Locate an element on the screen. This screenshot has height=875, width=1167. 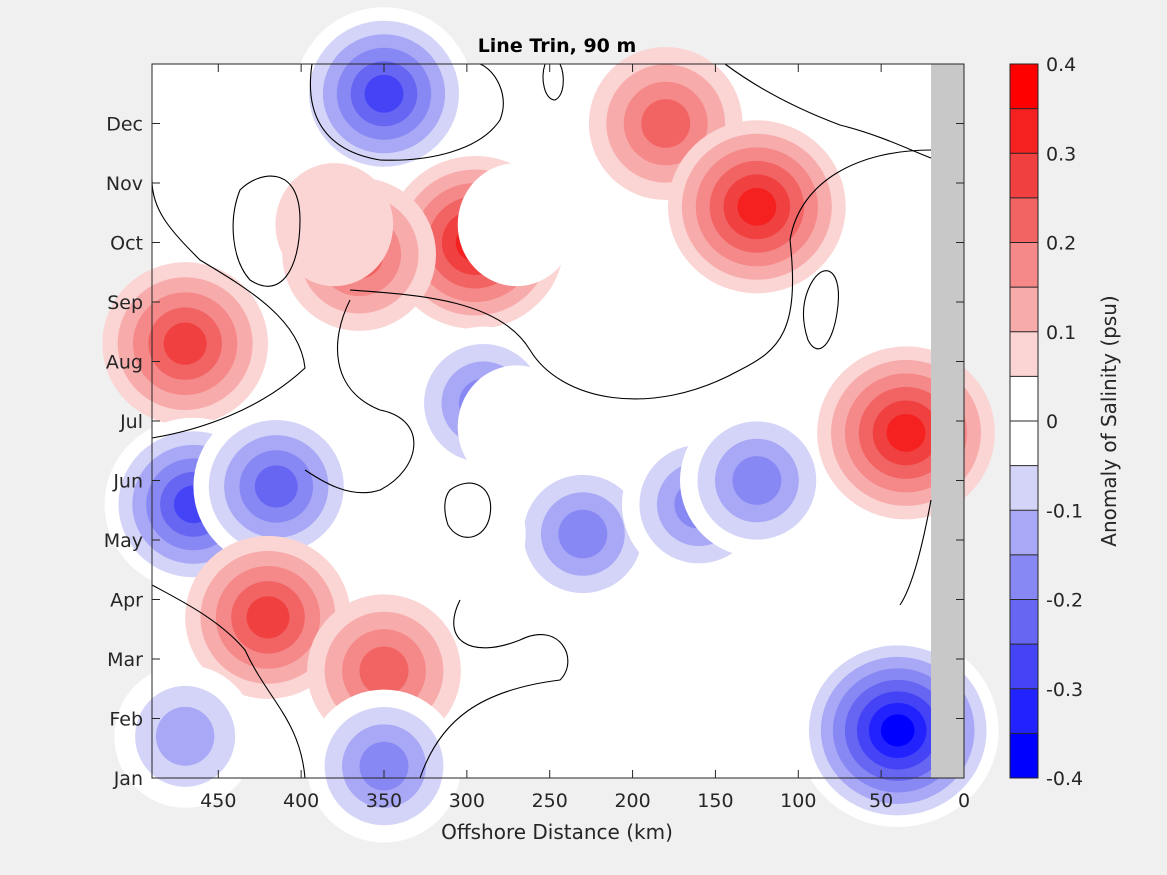
x-tick-label: 400 is located at coordinates (301, 801).